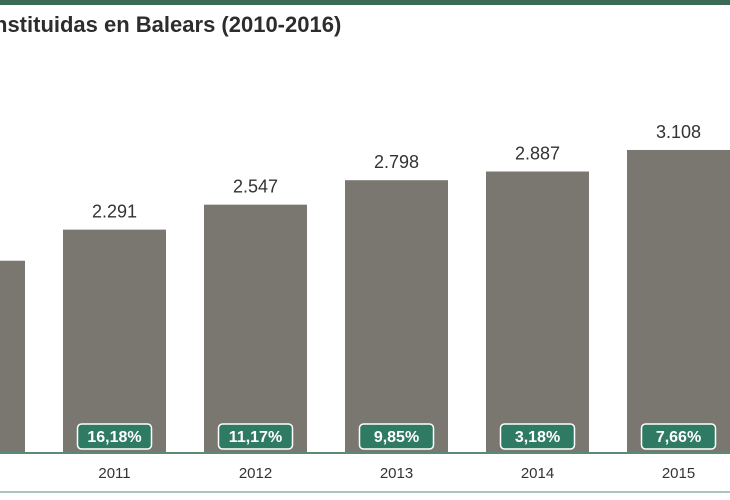 The height and width of the screenshot is (500, 730). What do you see at coordinates (255, 473) in the screenshot?
I see `x-tick-2012: 2012` at bounding box center [255, 473].